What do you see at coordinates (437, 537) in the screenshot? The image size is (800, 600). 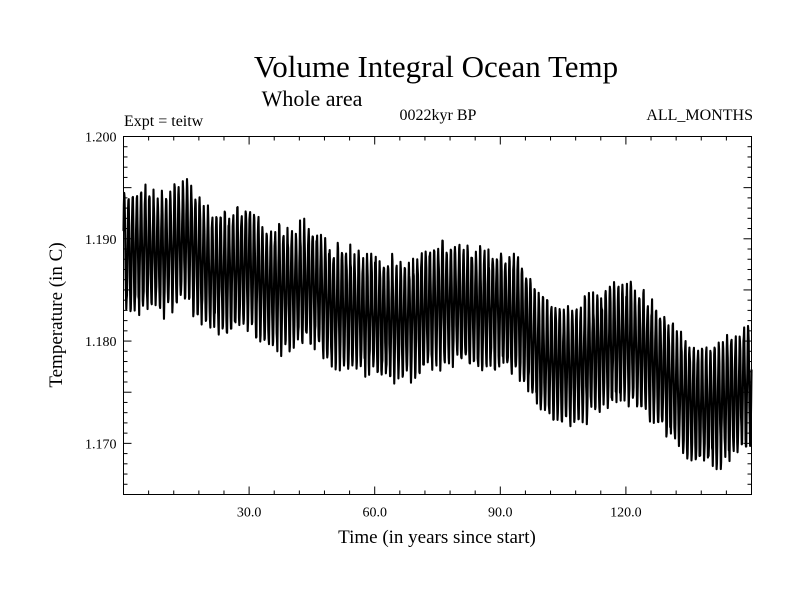 I see `x-axis-label: Time (in years since start)` at bounding box center [437, 537].